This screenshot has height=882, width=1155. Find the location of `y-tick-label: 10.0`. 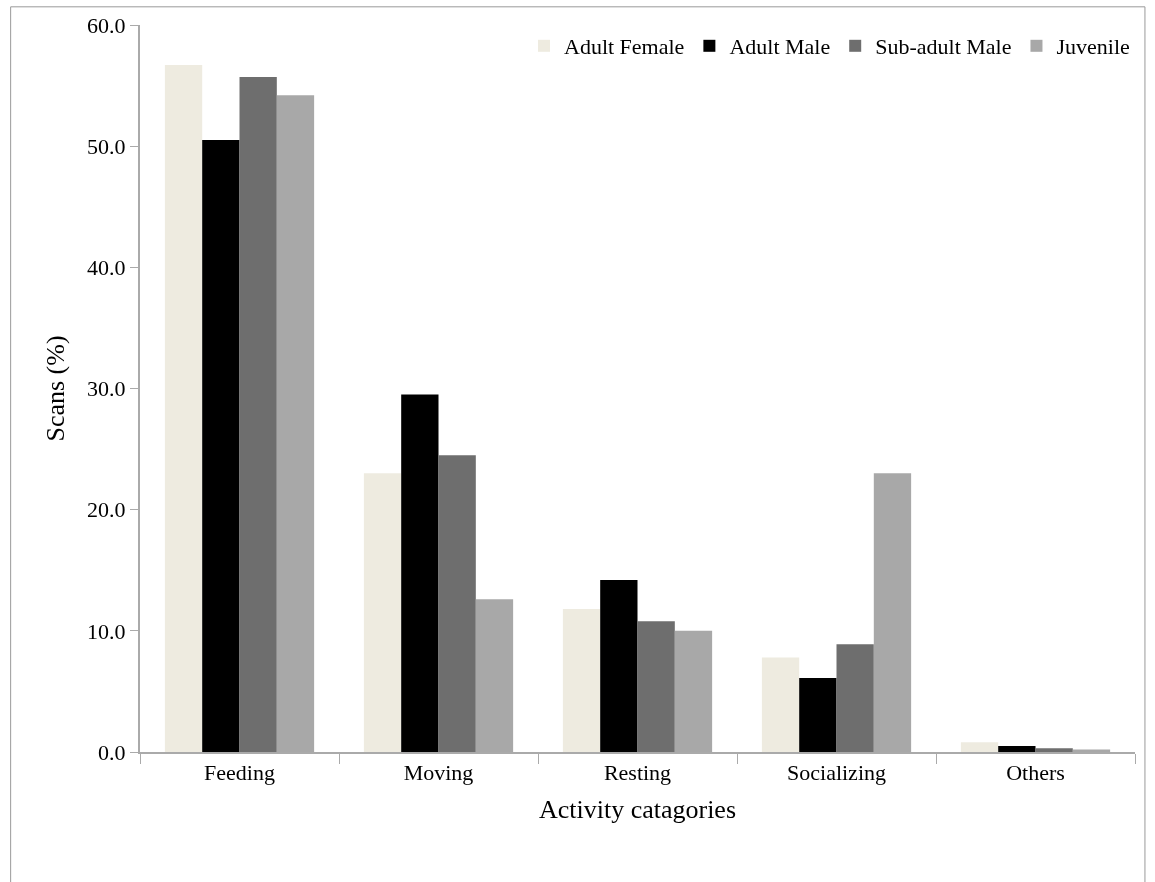

y-tick-label: 10.0 is located at coordinates (106, 631).